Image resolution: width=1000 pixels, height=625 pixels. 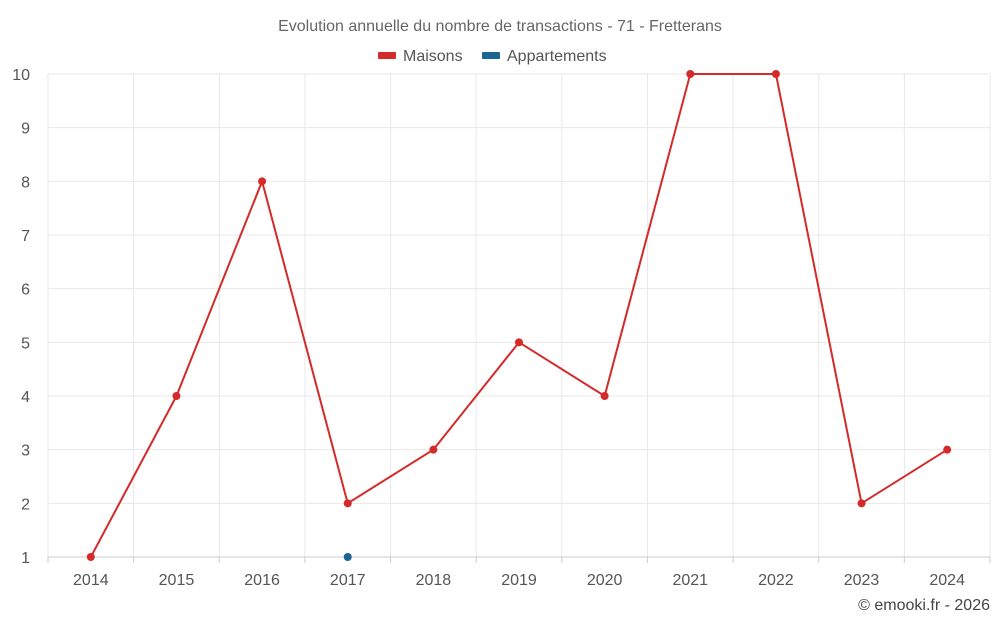 I want to click on y-tick-label: 2, so click(x=25, y=504).